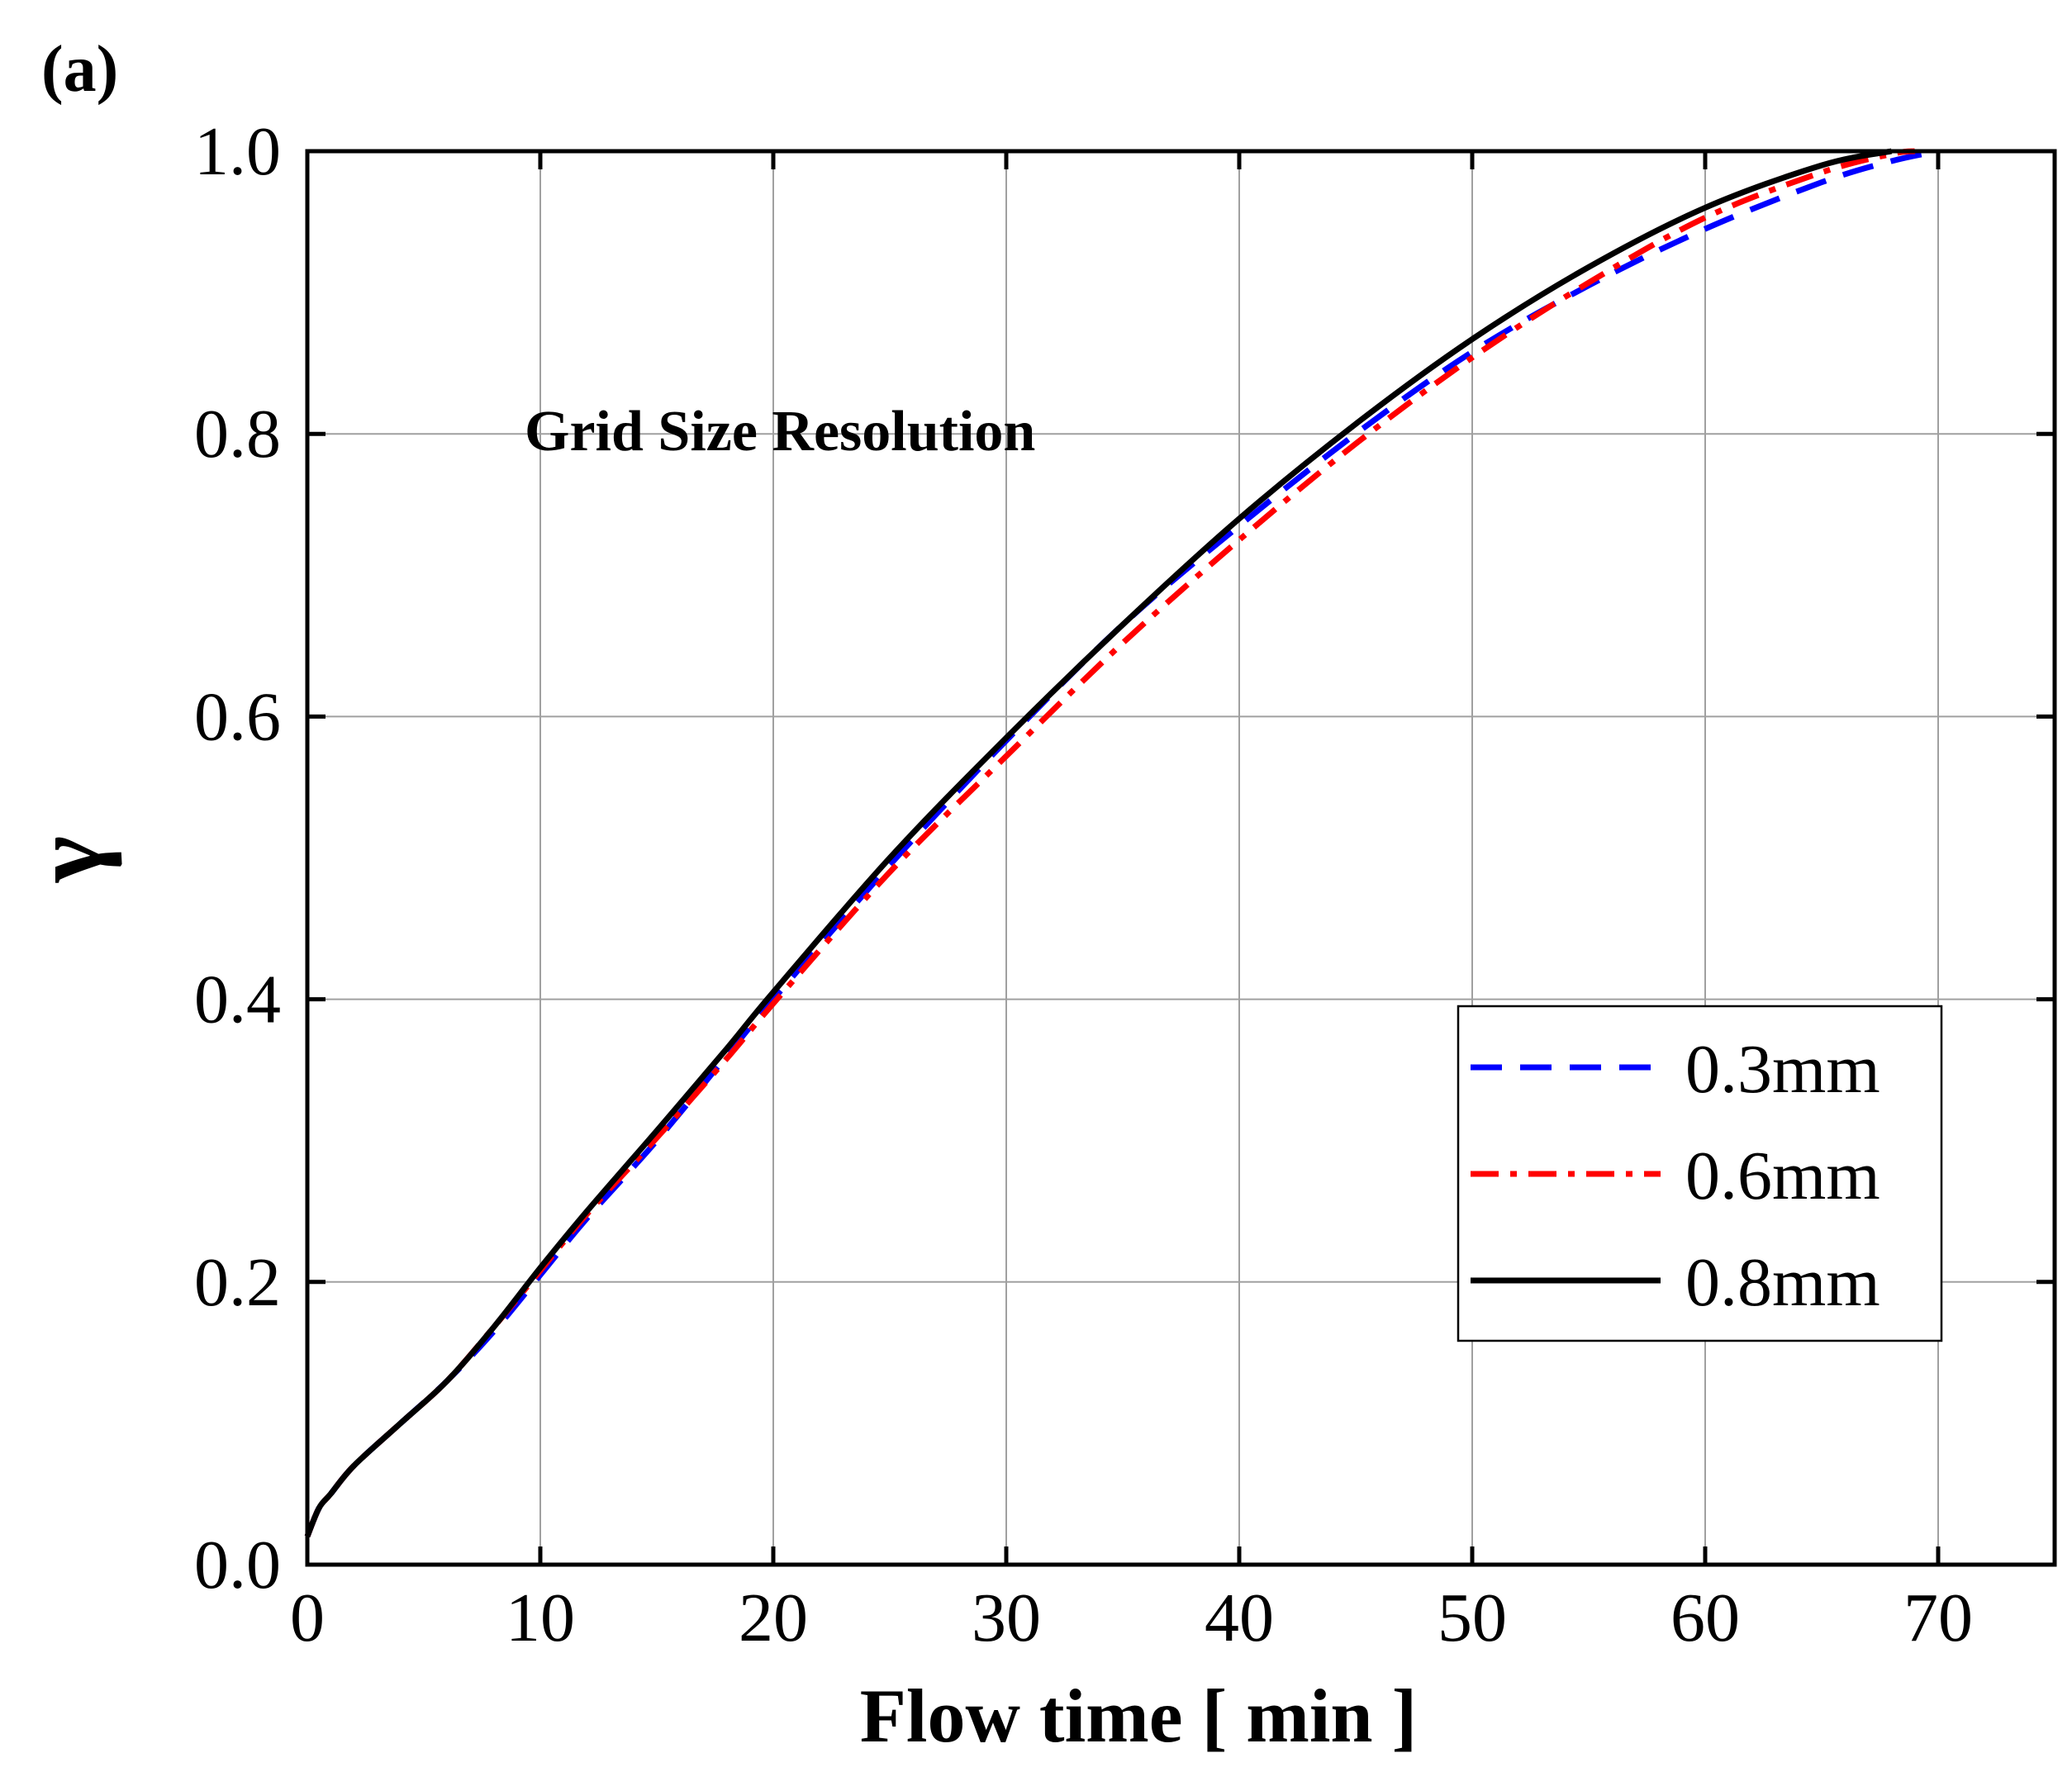 The width and height of the screenshot is (2072, 1772). I want to click on x-tick-label-20: 20, so click(773, 1618).